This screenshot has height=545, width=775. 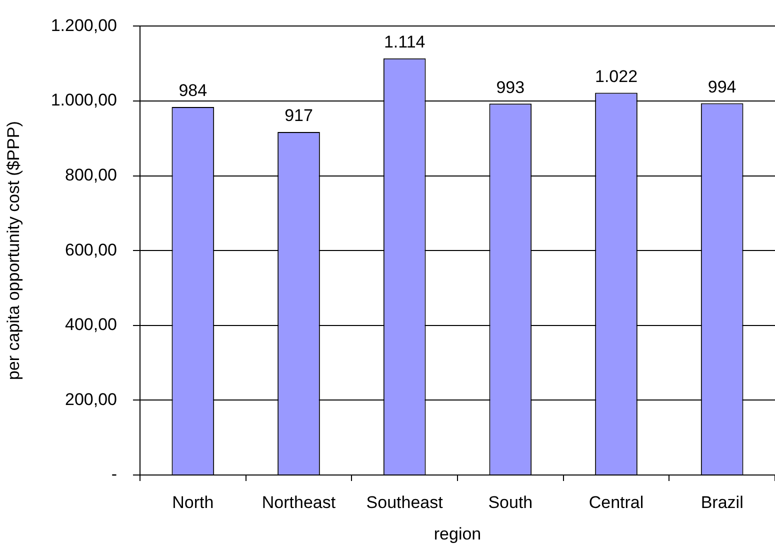 What do you see at coordinates (13, 250) in the screenshot?
I see `y-axis-title: per capita opportunity cost ($PPP)` at bounding box center [13, 250].